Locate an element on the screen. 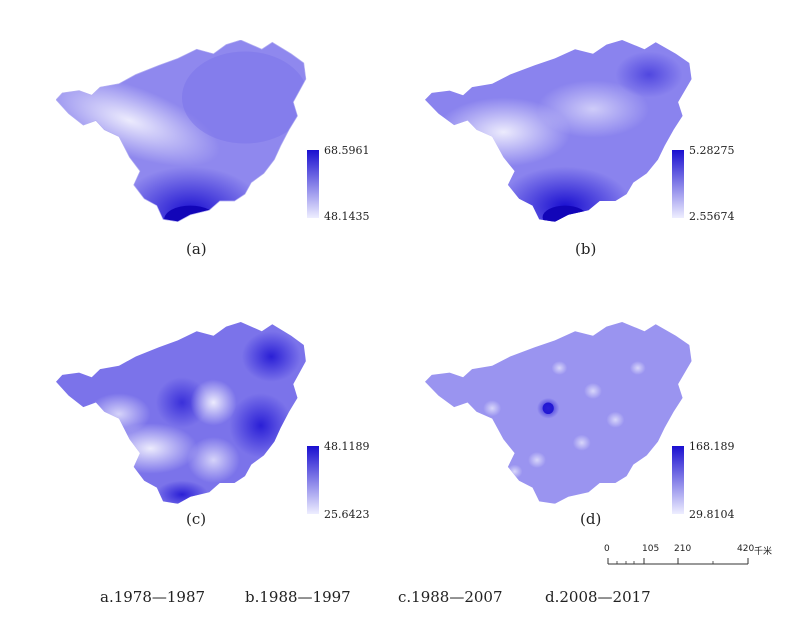 The width and height of the screenshot is (797, 632). period-d: d.2008—2017 is located at coordinates (598, 597).